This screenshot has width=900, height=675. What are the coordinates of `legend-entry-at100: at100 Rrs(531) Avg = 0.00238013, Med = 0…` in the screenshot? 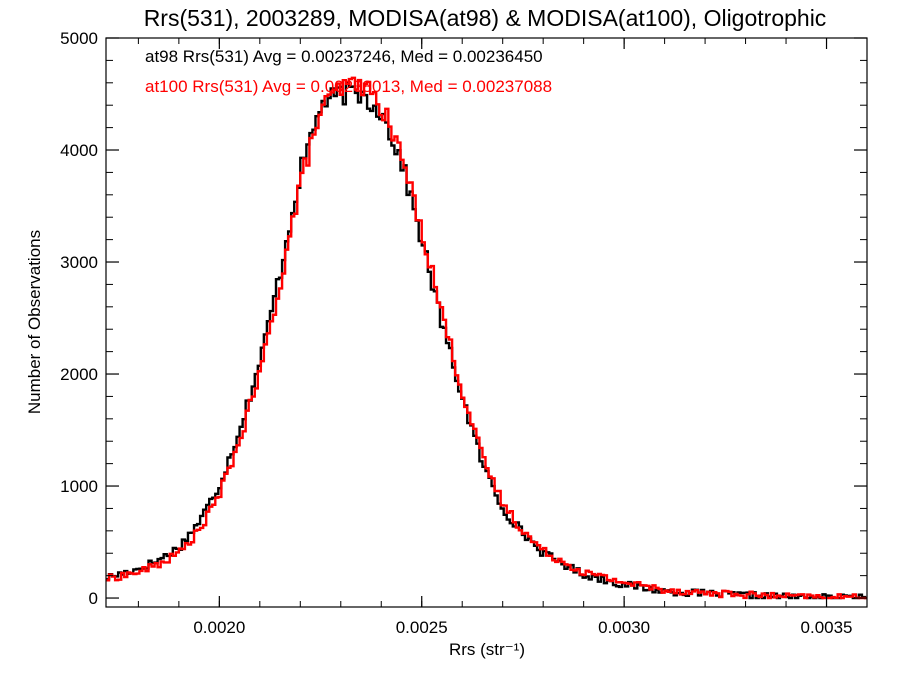 It's located at (348, 86).